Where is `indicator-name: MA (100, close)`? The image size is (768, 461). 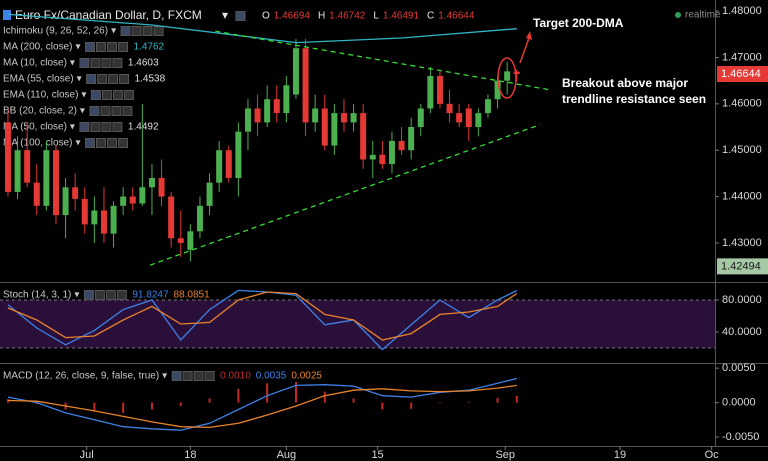
indicator-name: MA (100, close) is located at coordinates (37, 143).